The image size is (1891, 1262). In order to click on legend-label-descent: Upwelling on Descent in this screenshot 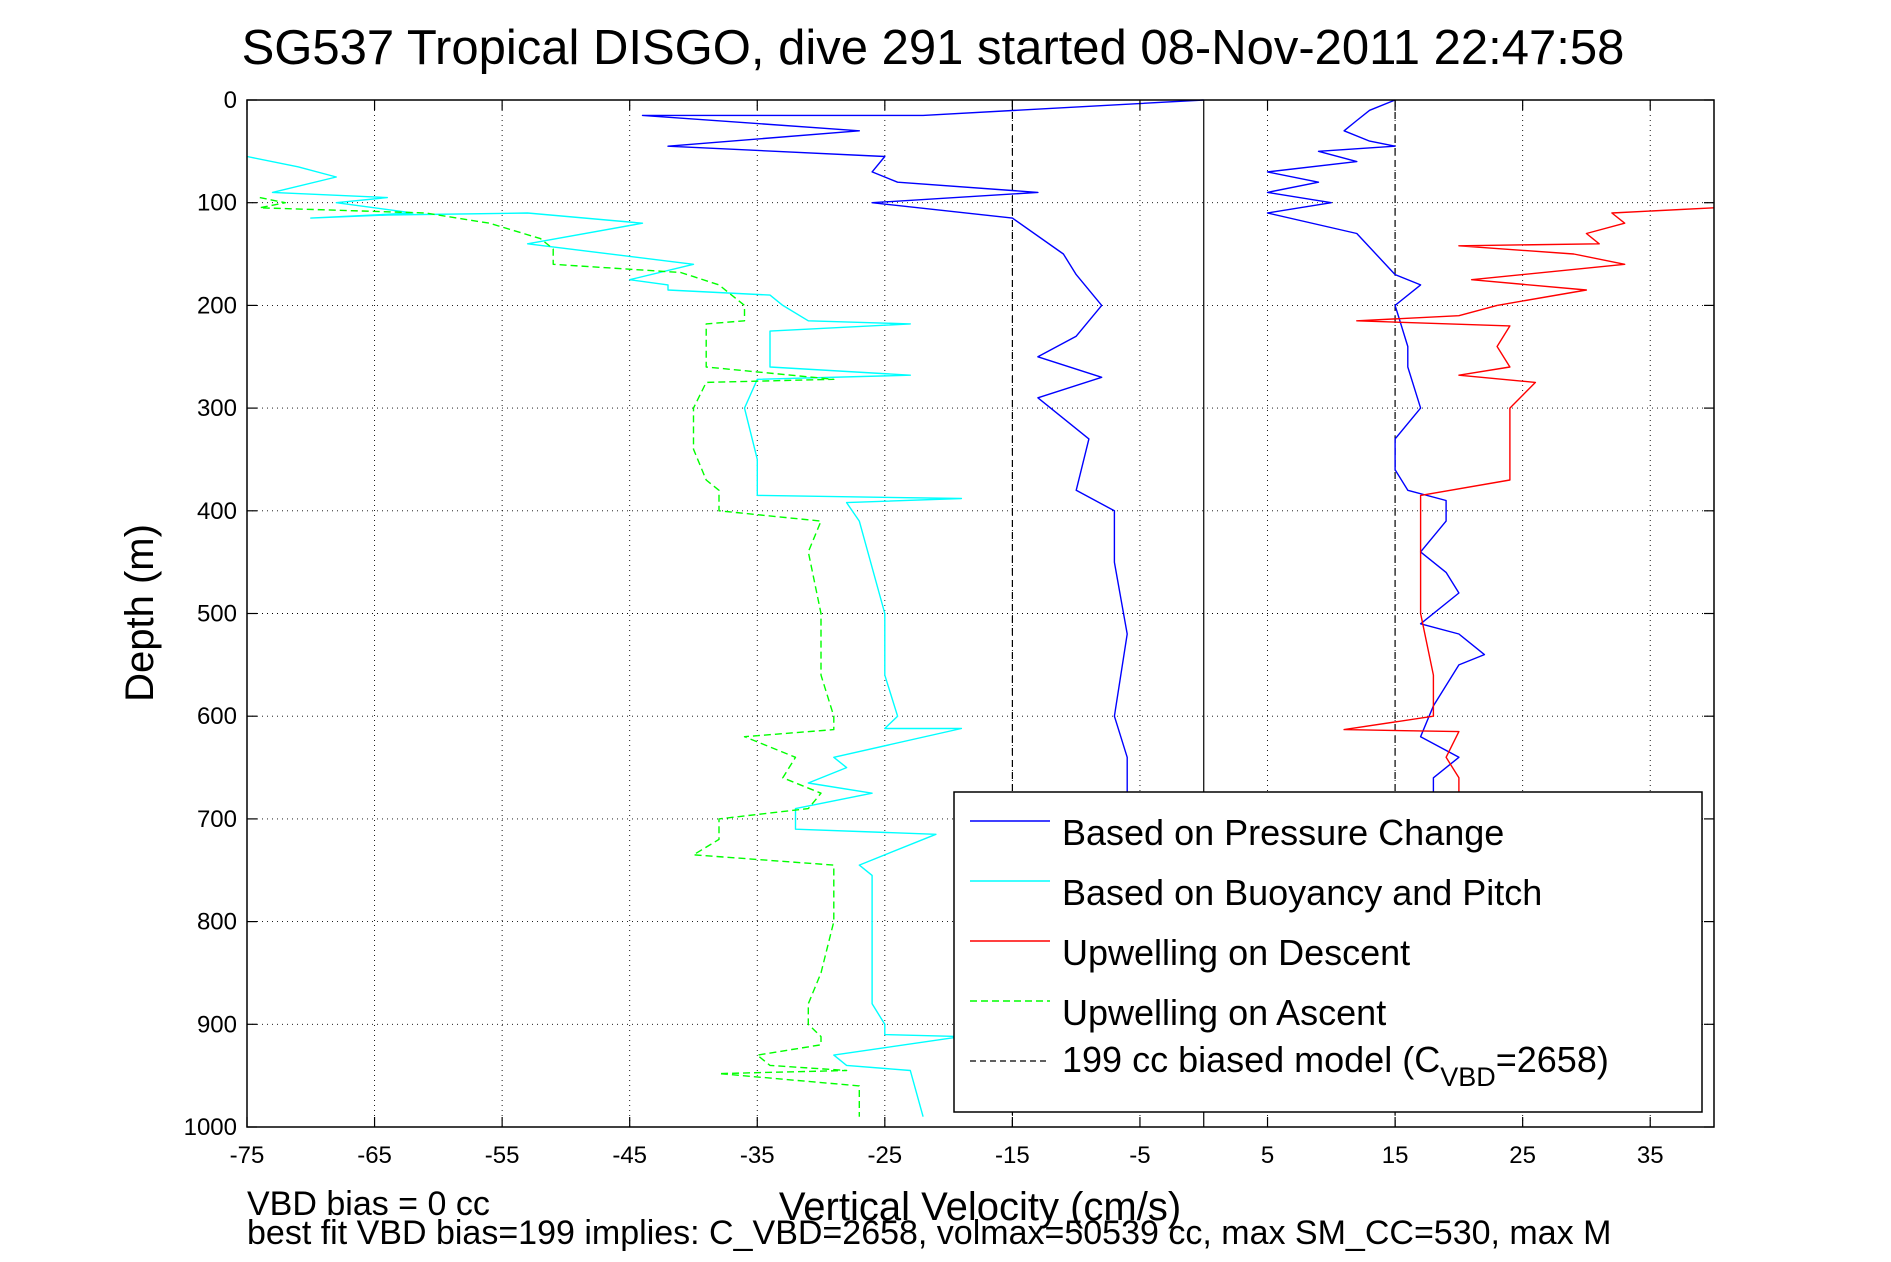, I will do `click(1236, 952)`.